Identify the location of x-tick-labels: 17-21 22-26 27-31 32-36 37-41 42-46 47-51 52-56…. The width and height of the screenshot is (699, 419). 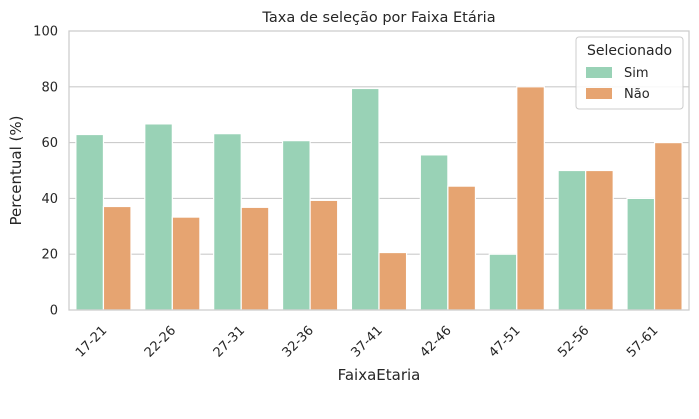
(367, 341).